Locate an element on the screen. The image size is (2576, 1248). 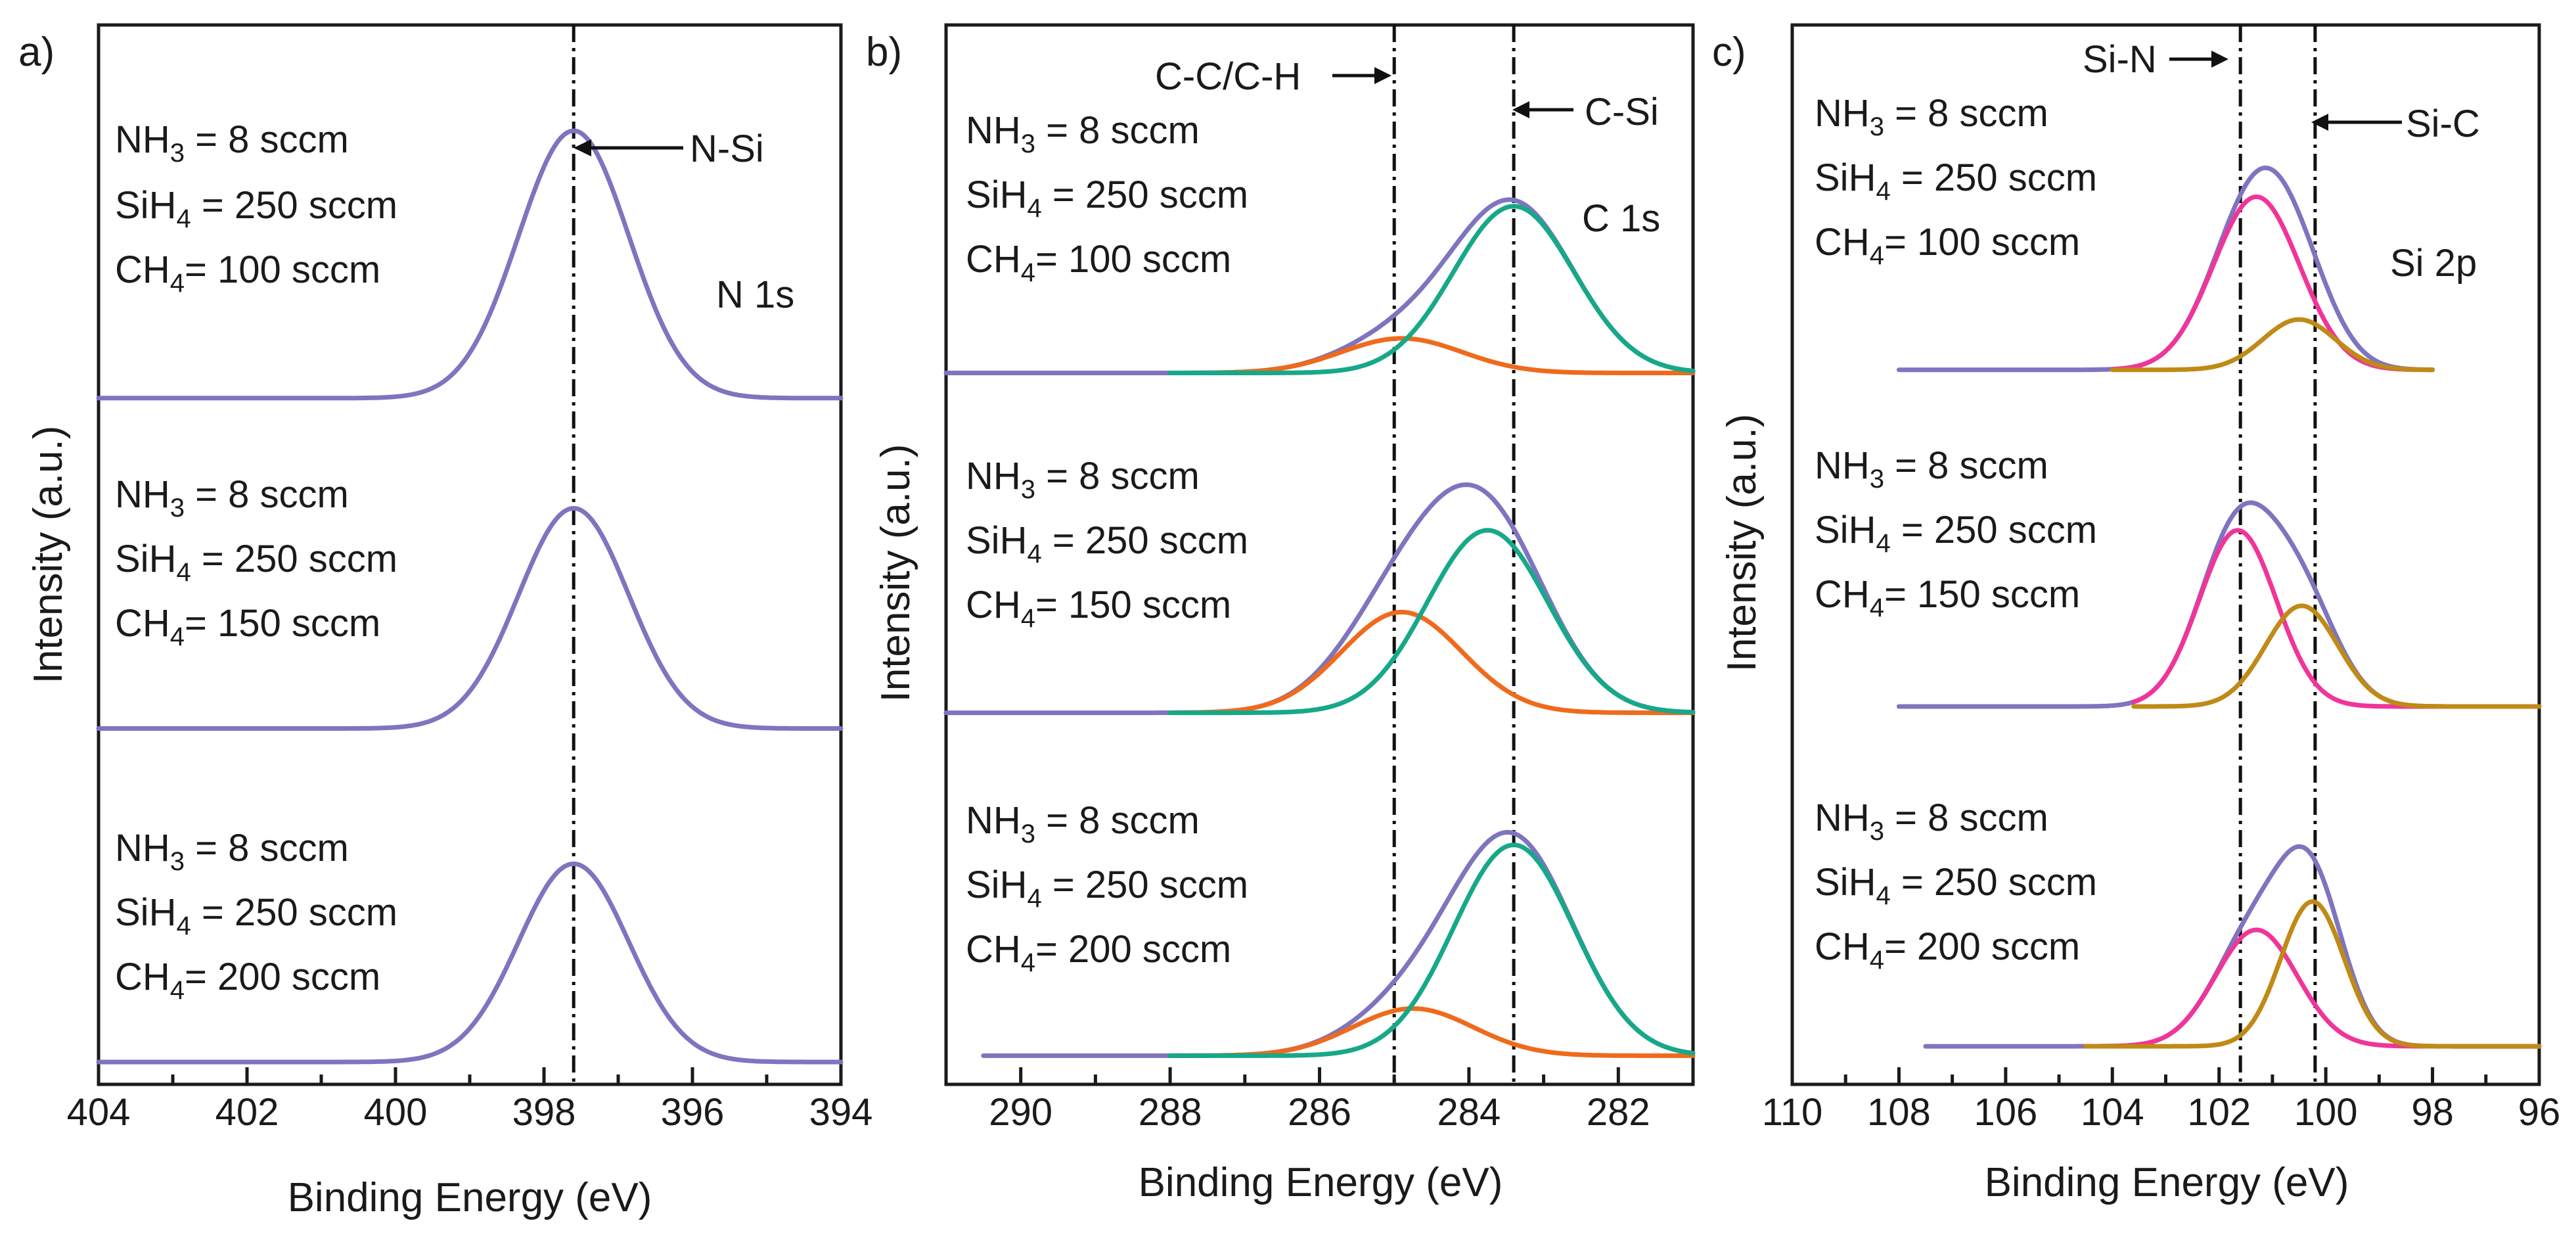
panel-b-tick-labels: 290 288 286 284 282 is located at coordinates (1319, 1112).